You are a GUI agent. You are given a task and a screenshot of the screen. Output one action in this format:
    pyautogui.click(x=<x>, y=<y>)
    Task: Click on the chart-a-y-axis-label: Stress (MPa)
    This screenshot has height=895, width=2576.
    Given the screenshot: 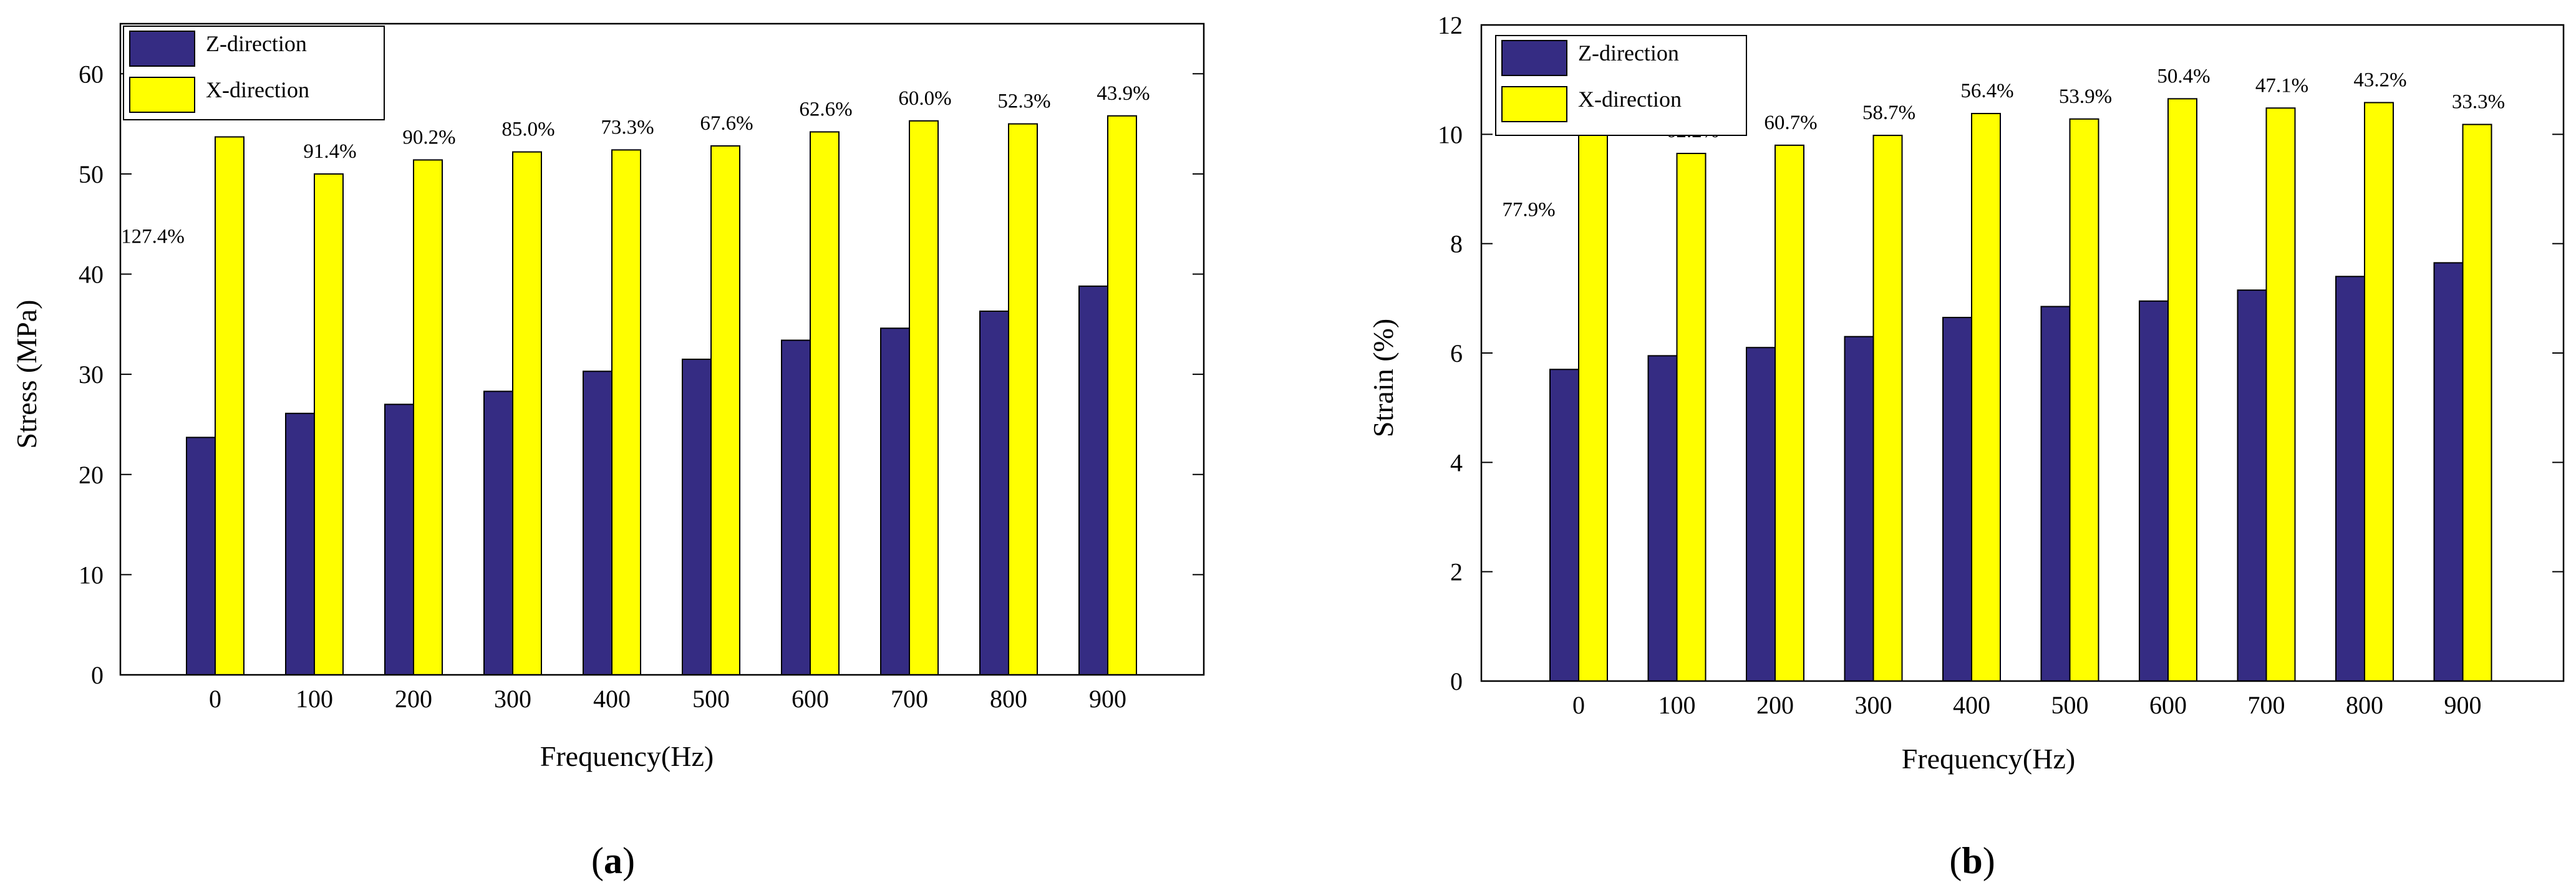 What is the action you would take?
    pyautogui.click(x=26, y=374)
    